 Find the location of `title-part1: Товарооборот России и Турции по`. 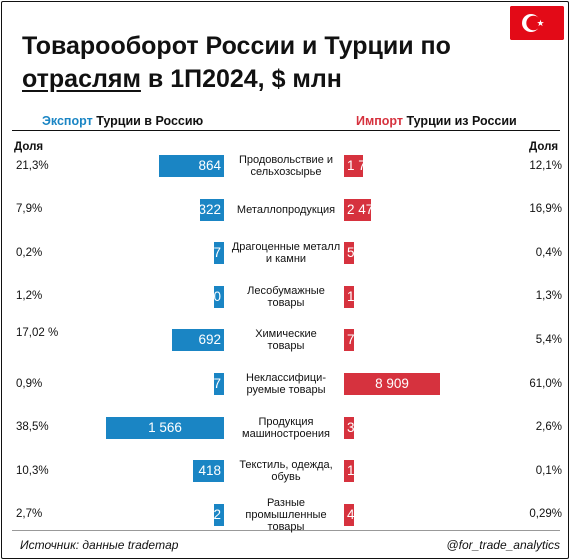

title-part1: Товарооборот России и Турции по is located at coordinates (236, 46).